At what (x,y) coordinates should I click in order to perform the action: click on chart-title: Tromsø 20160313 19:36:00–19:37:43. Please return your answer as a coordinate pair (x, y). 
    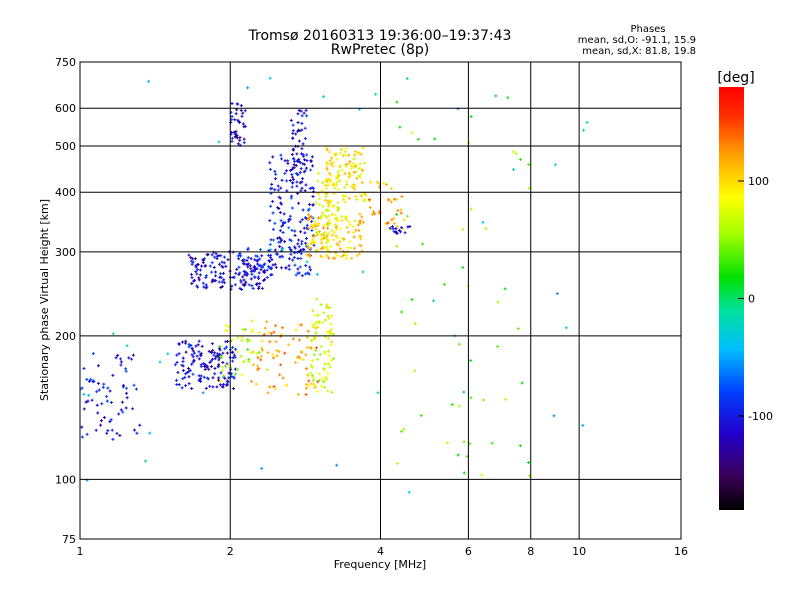
    Looking at the image, I should click on (380, 36).